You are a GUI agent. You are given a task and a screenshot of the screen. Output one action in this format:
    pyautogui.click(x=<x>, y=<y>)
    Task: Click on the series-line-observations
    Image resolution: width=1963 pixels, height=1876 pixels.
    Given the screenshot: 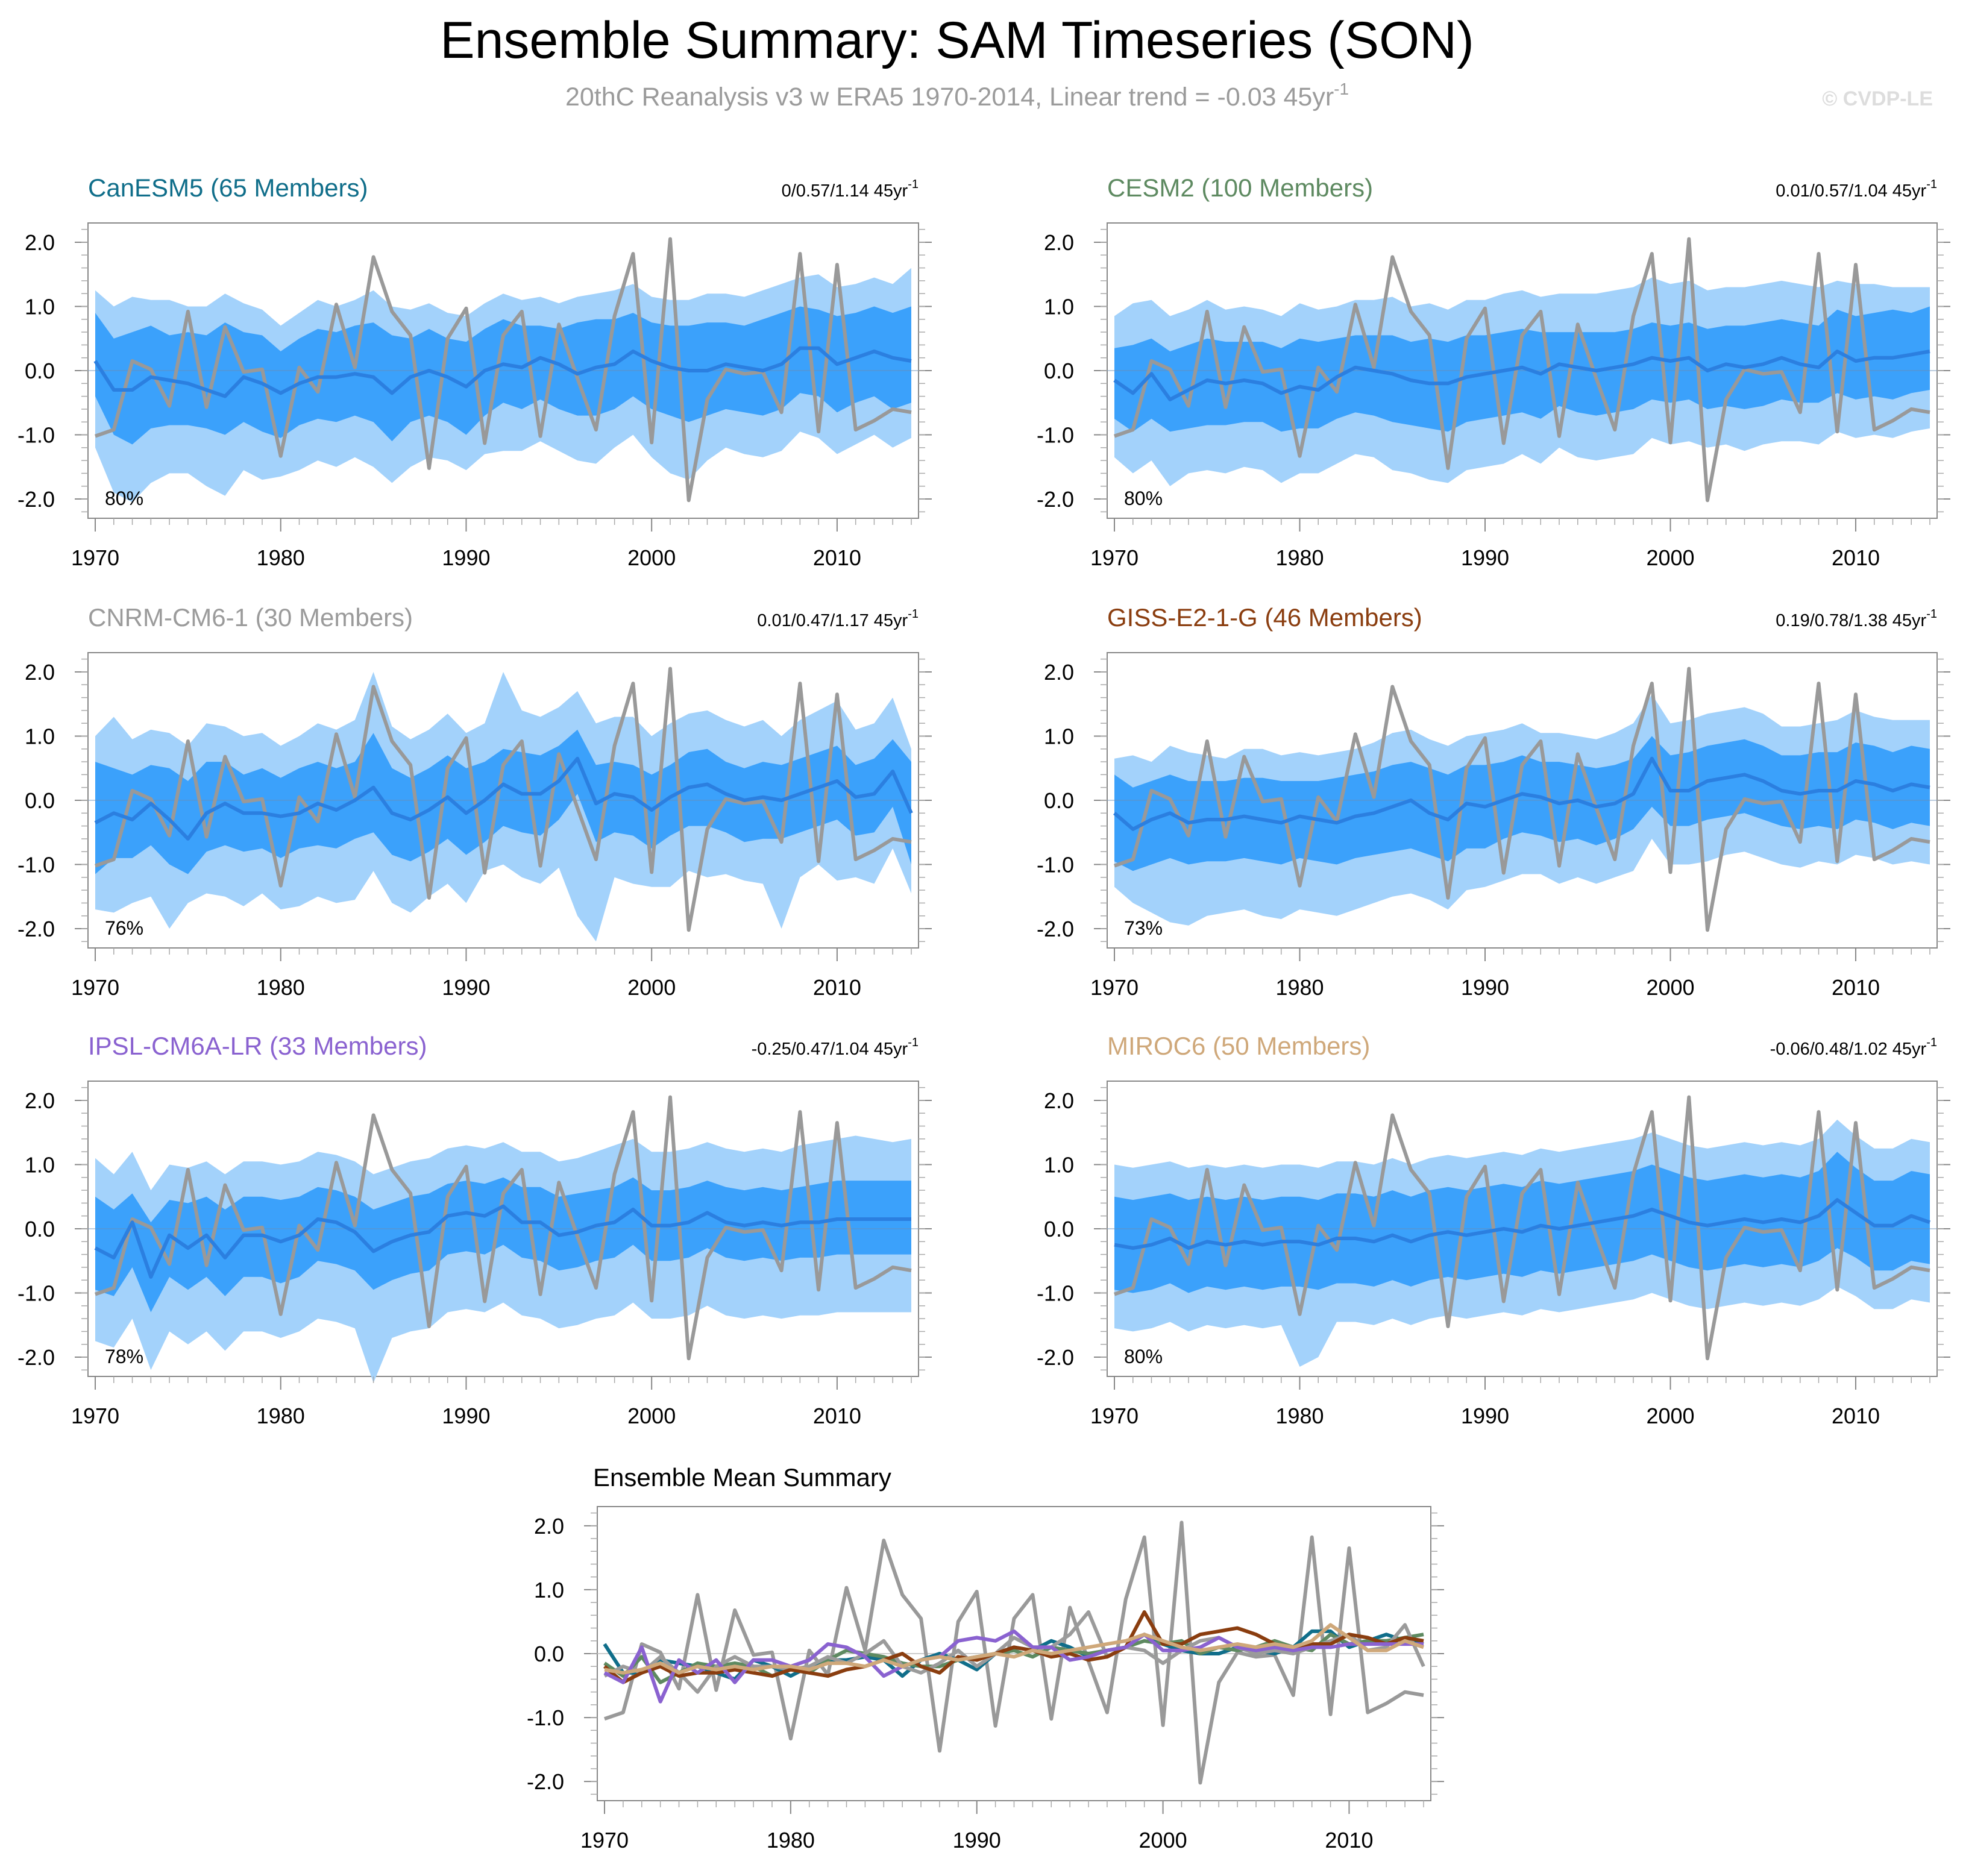 What is the action you would take?
    pyautogui.click(x=1014, y=1652)
    